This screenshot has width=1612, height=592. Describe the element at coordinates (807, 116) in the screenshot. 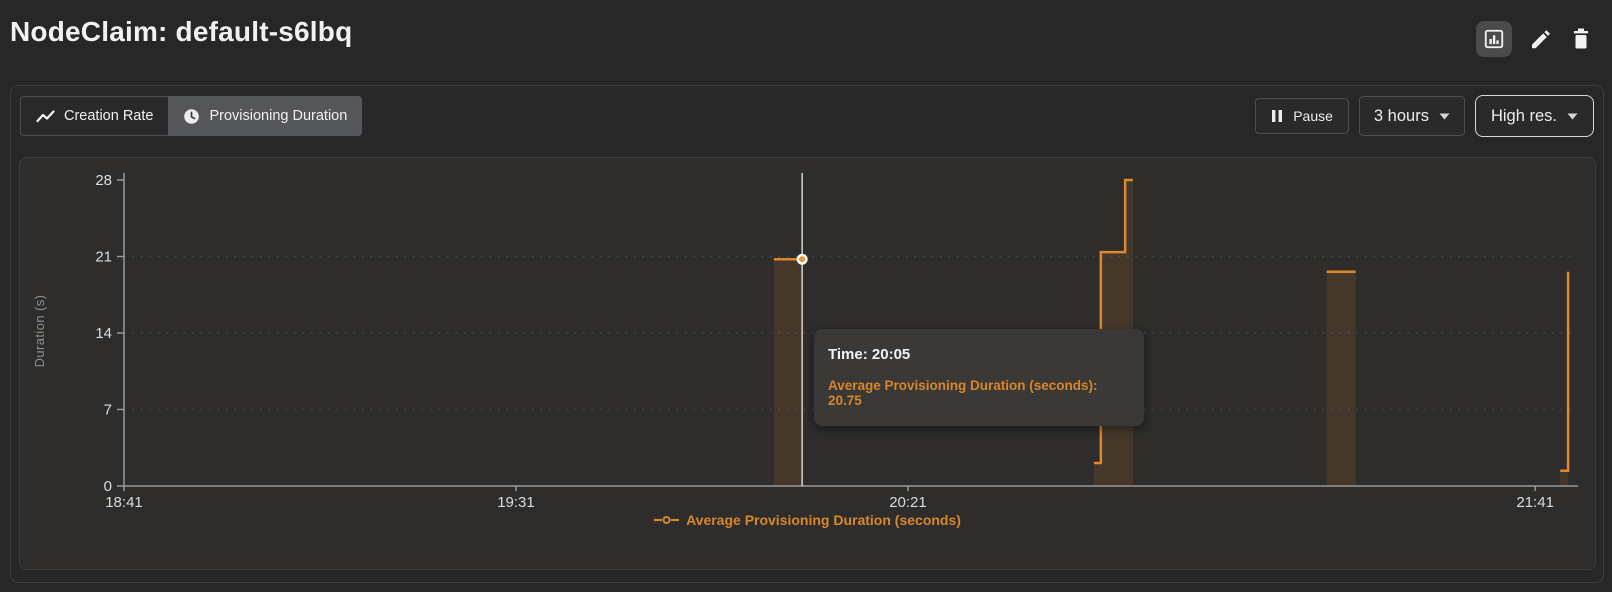

I see `toolbar: Creation Rate Provisioning Duration` at that location.